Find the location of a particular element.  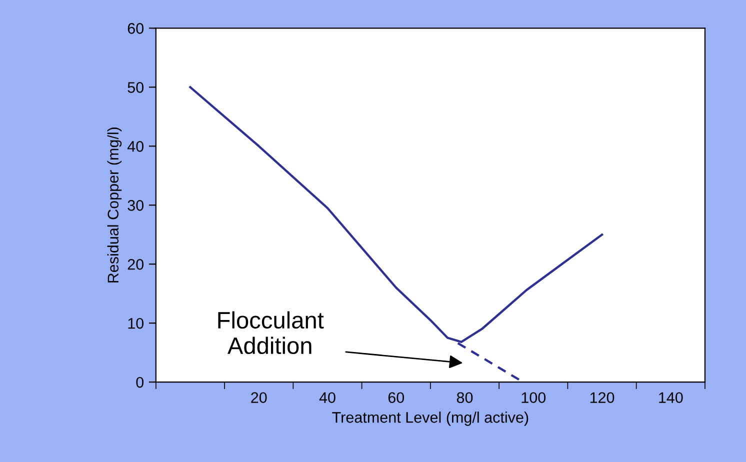

y-tick-label: 50 is located at coordinates (136, 87).